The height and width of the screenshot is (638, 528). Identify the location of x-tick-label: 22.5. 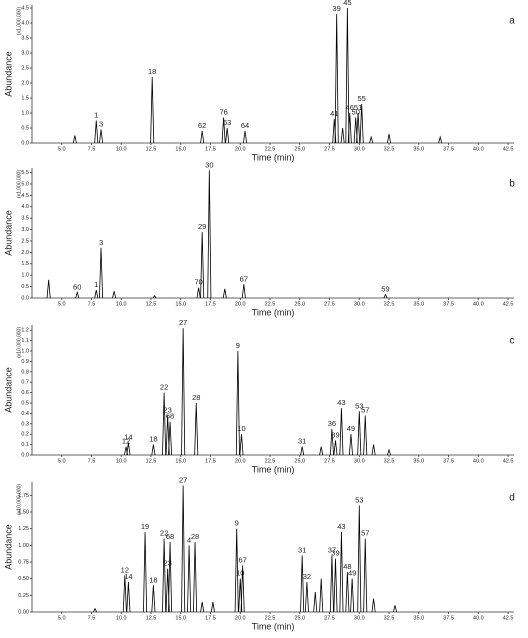
(270, 149).